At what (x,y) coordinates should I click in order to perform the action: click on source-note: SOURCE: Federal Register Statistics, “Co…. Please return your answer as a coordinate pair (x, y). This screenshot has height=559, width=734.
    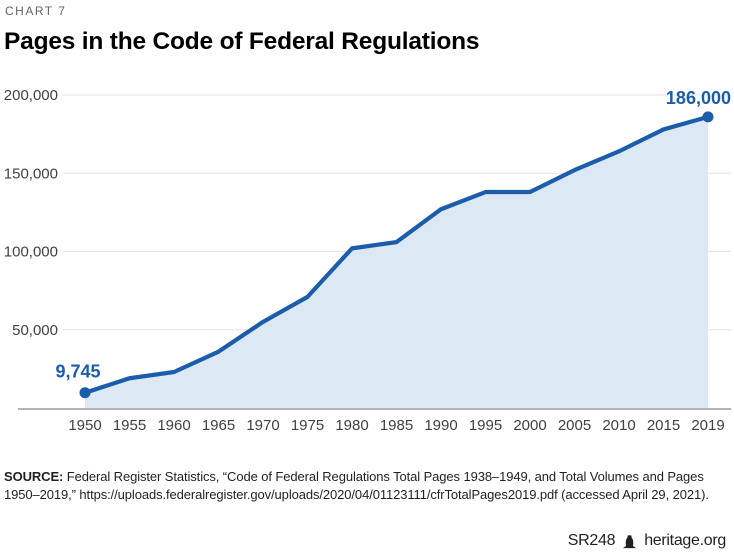
    Looking at the image, I should click on (367, 486).